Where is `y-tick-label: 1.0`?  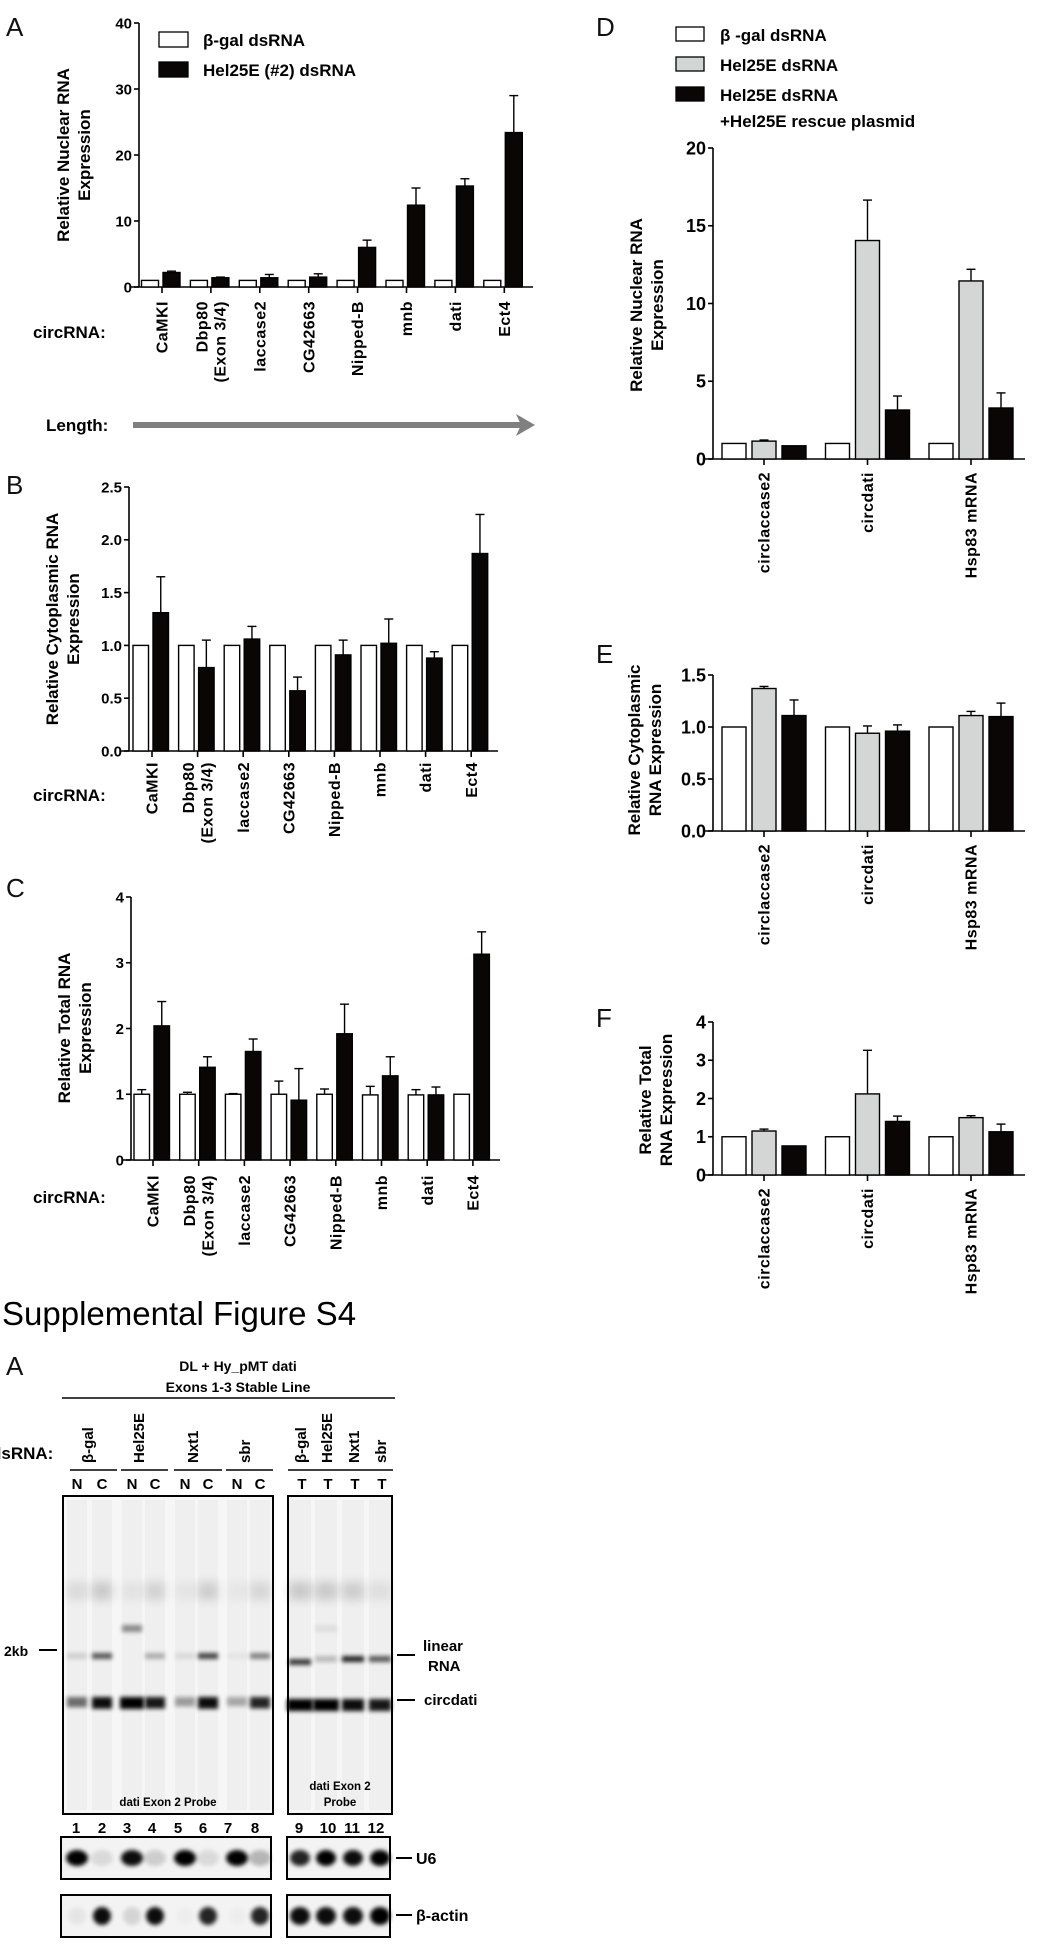
y-tick-label: 1.0 is located at coordinates (693, 727).